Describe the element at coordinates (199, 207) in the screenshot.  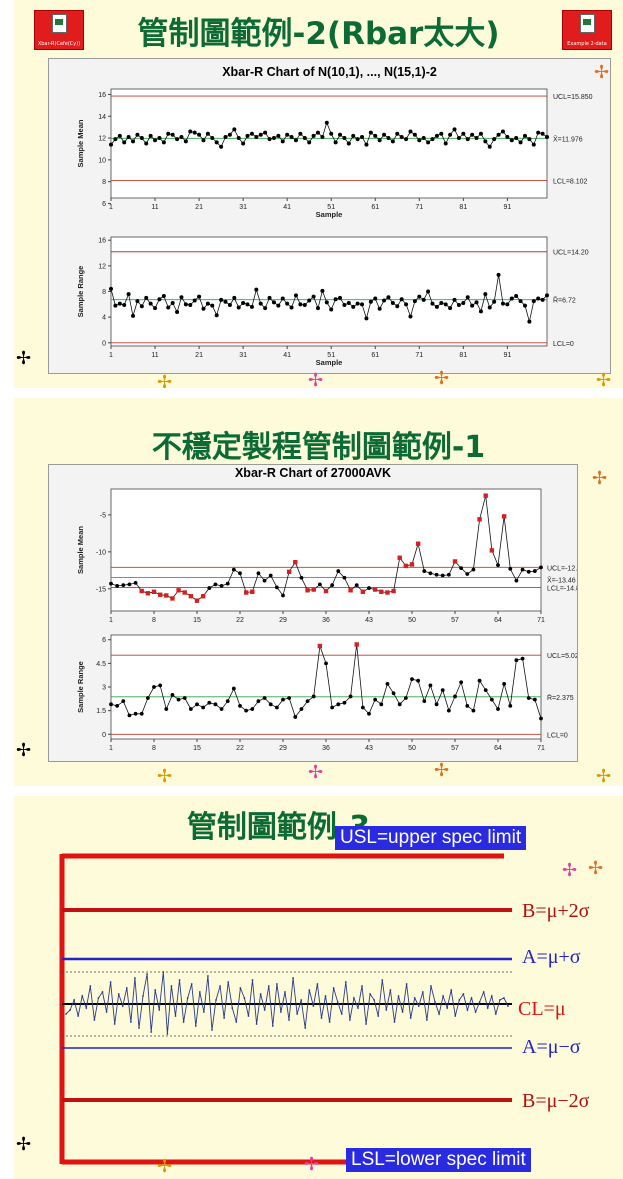
I see `x-tick-label: 21` at that location.